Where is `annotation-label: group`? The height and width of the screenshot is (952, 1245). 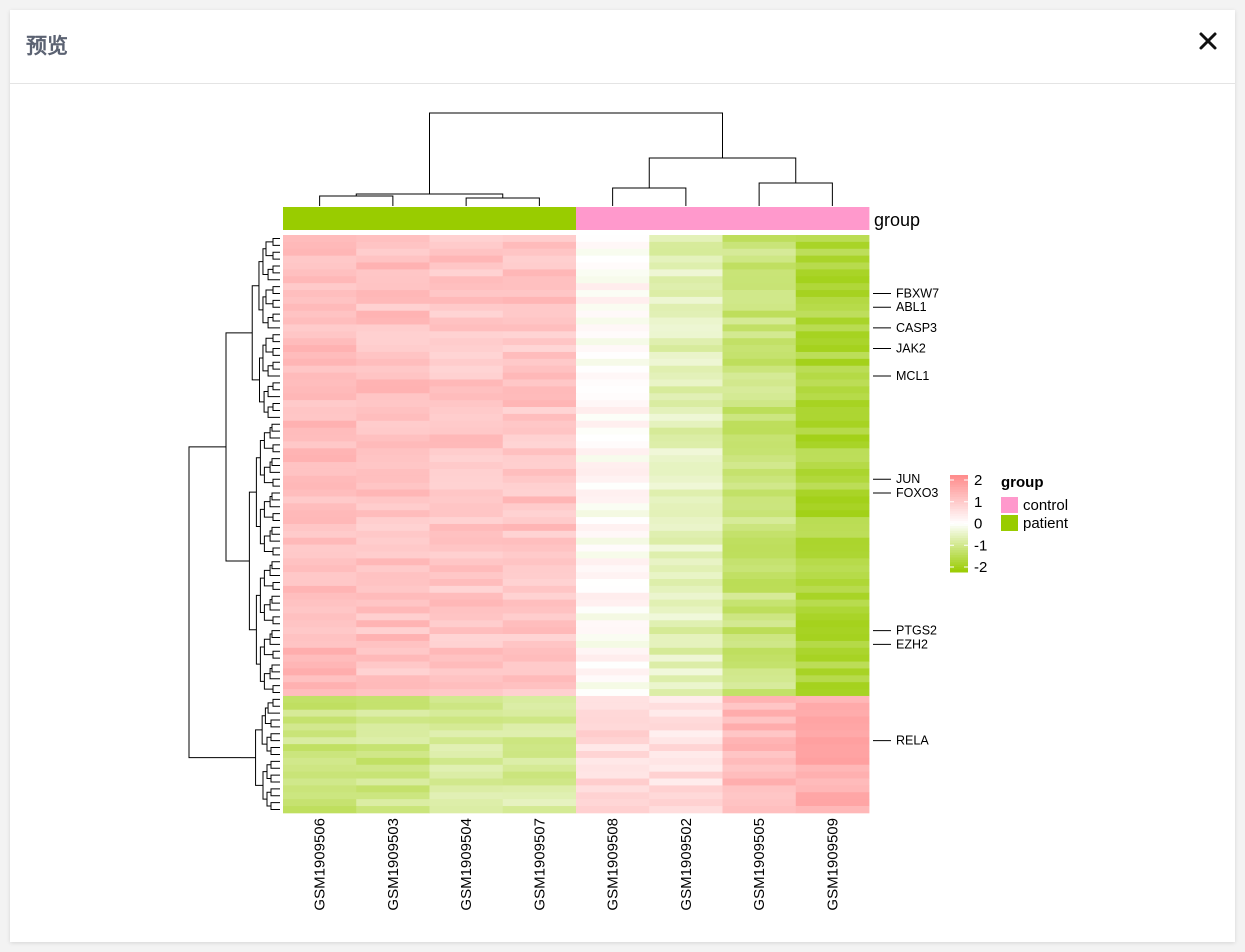 annotation-label: group is located at coordinates (897, 220).